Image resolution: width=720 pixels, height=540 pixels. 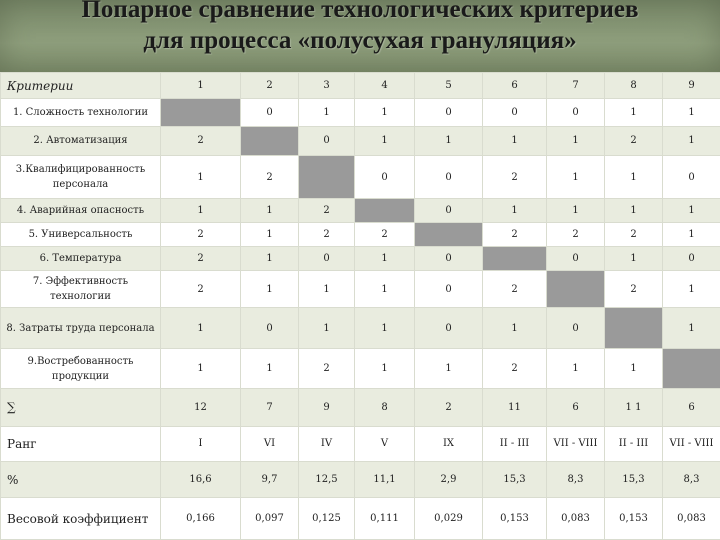 I want to click on sum-cell: 12, so click(x=200, y=407).